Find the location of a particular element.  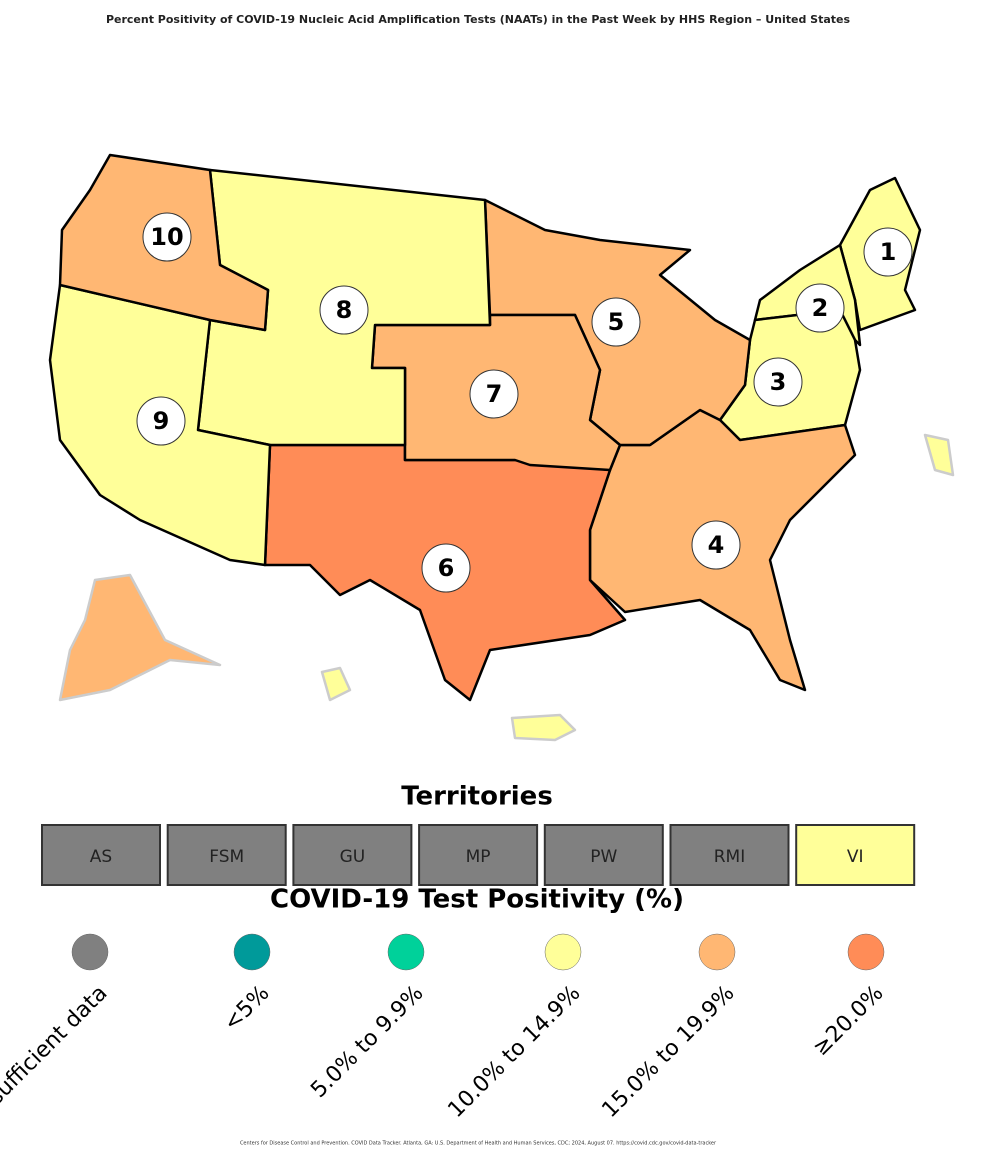

territory-label: MP is located at coordinates (478, 857).